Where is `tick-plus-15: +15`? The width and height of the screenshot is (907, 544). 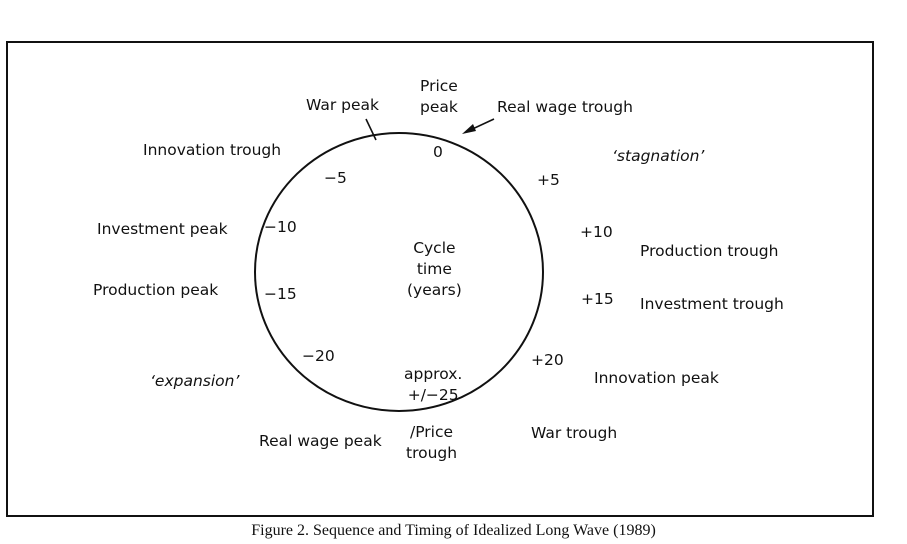 tick-plus-15: +15 is located at coordinates (597, 299).